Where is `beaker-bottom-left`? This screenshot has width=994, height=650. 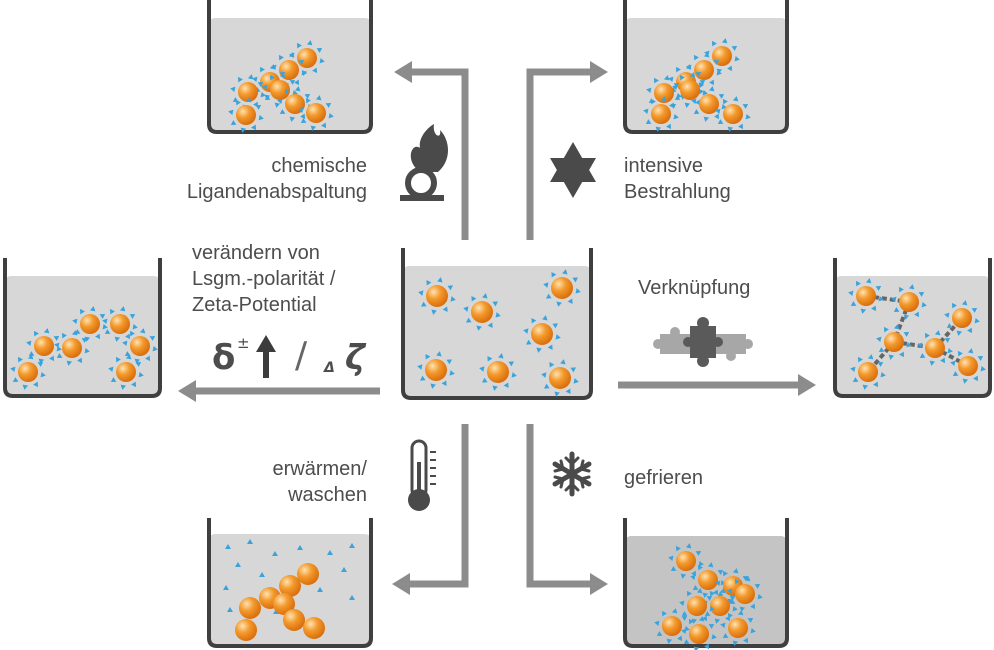
beaker-bottom-left is located at coordinates (290, 583).